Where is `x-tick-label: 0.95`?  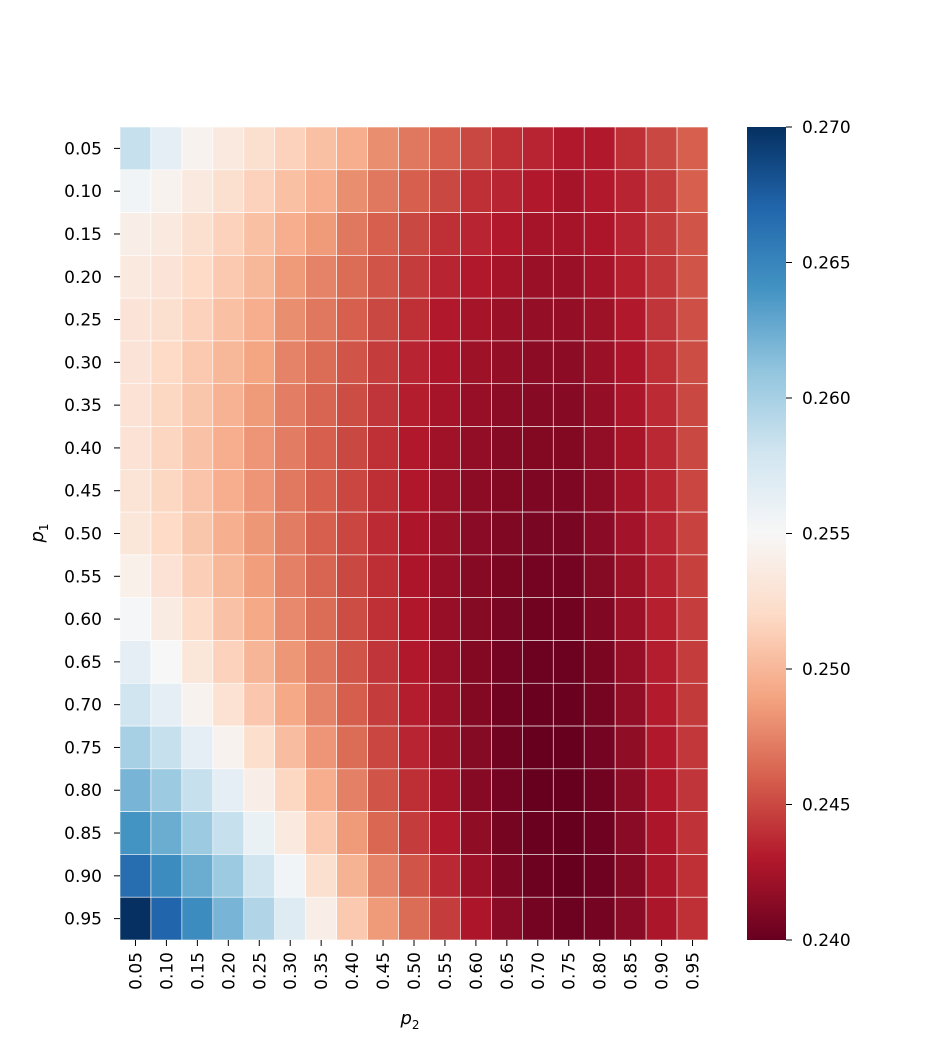
x-tick-label: 0.95 is located at coordinates (694, 971).